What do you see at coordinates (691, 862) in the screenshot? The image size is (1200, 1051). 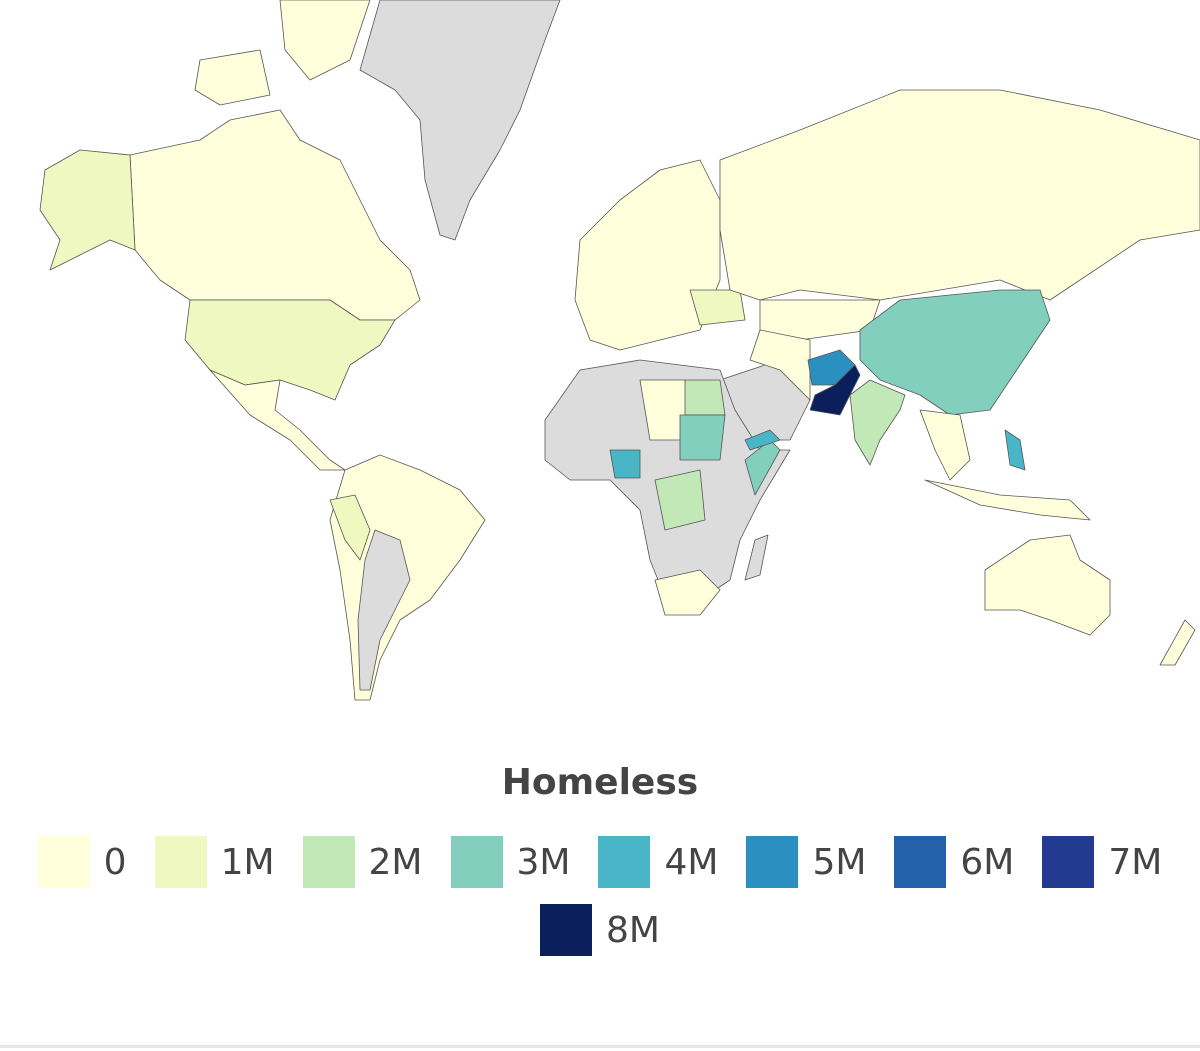 I see `legend-label: 4M` at bounding box center [691, 862].